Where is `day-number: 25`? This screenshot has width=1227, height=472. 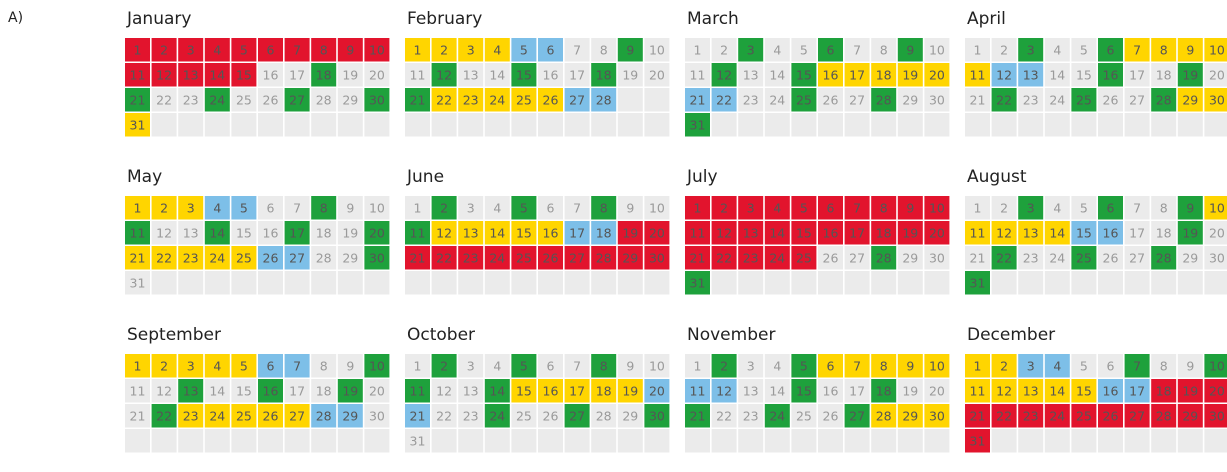
day-number: 25 is located at coordinates (1084, 99).